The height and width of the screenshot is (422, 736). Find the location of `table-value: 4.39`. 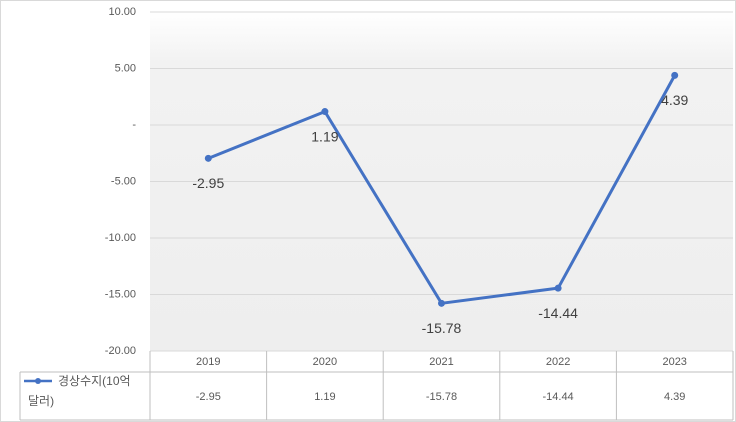

table-value: 4.39 is located at coordinates (674, 397).